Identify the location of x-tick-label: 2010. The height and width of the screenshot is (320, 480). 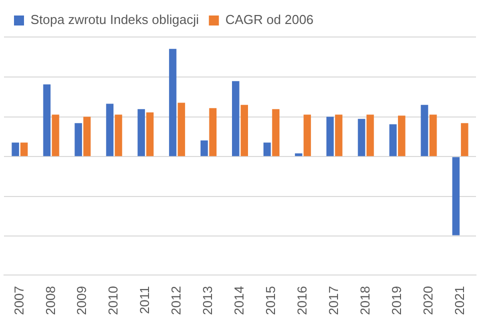
(113, 300).